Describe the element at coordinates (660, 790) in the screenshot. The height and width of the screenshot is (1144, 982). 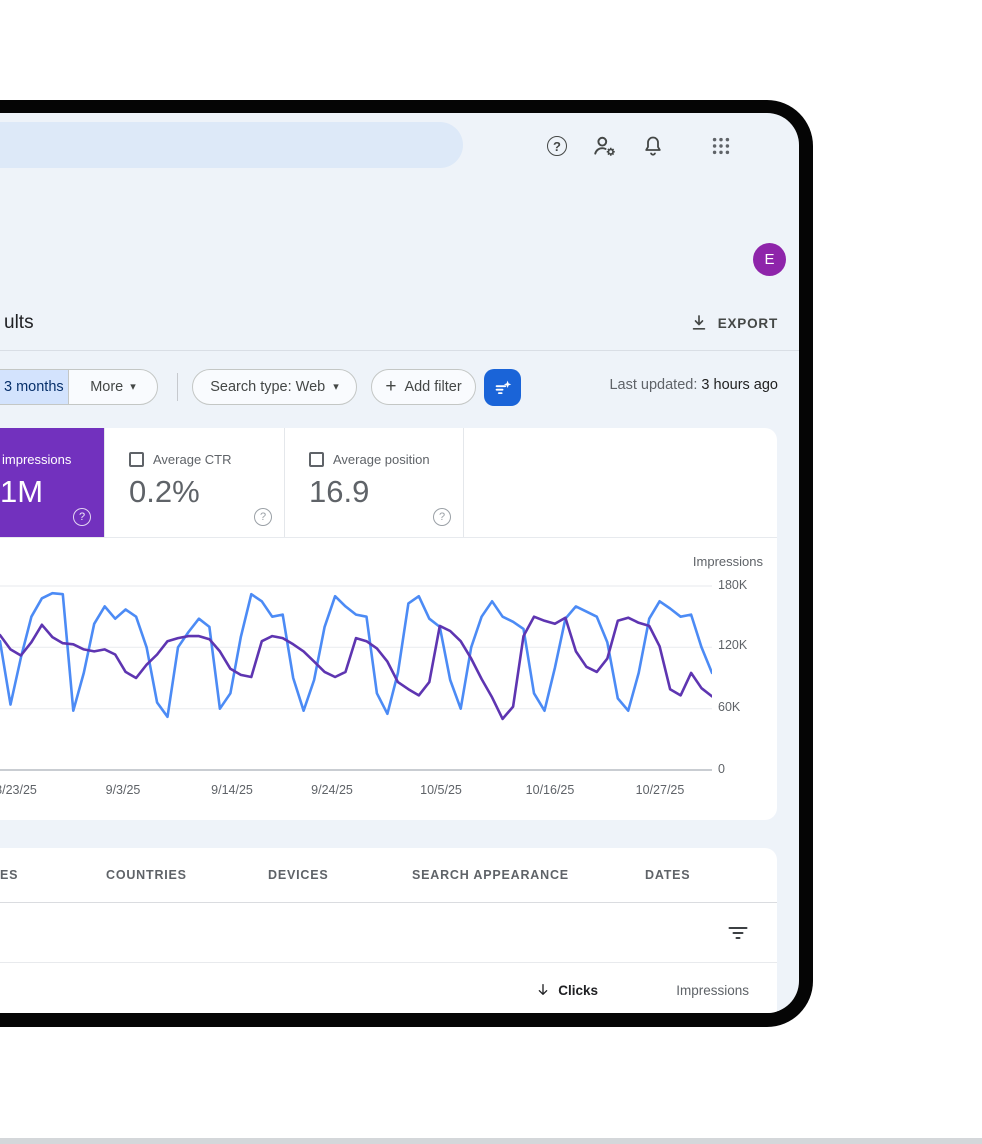
I see `x-tick: 10/27/25` at that location.